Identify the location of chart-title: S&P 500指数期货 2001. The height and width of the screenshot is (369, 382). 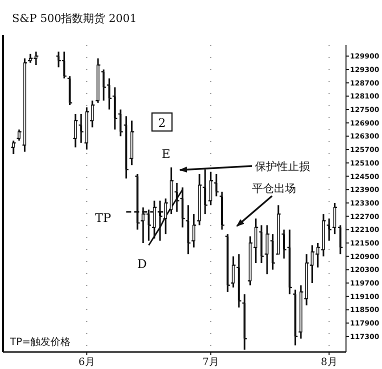
(74, 18).